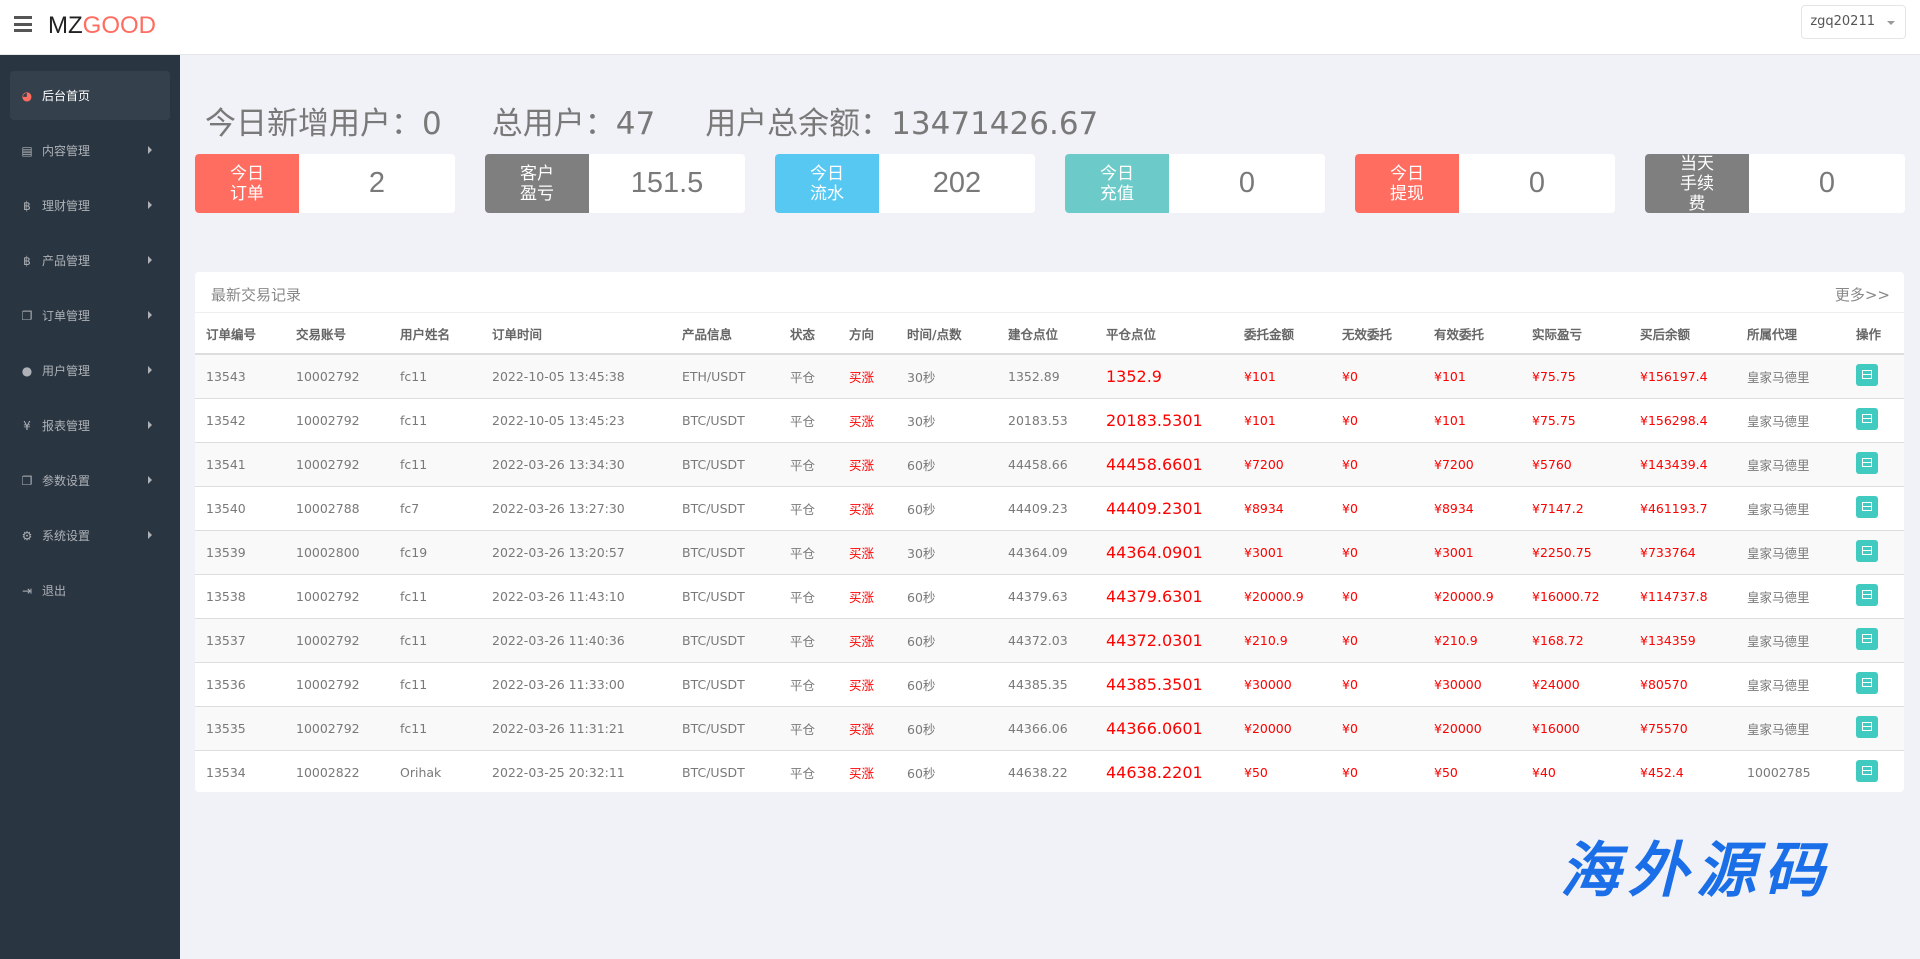  I want to click on table-cell: ¥101, so click(1282, 419).